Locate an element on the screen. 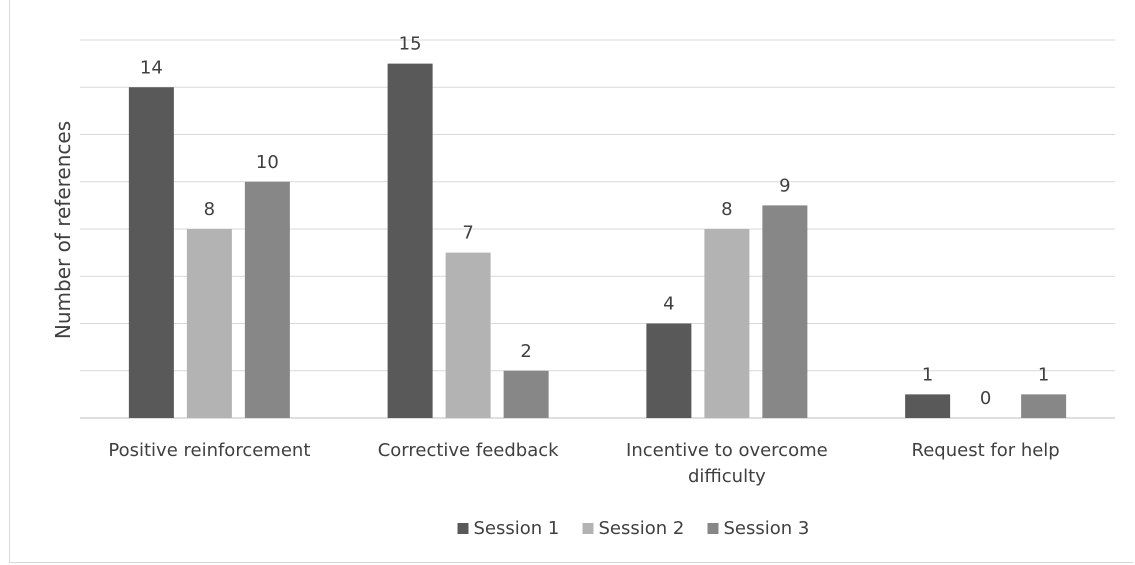 This screenshot has height=565, width=1135. data-label: 0 is located at coordinates (985, 398).